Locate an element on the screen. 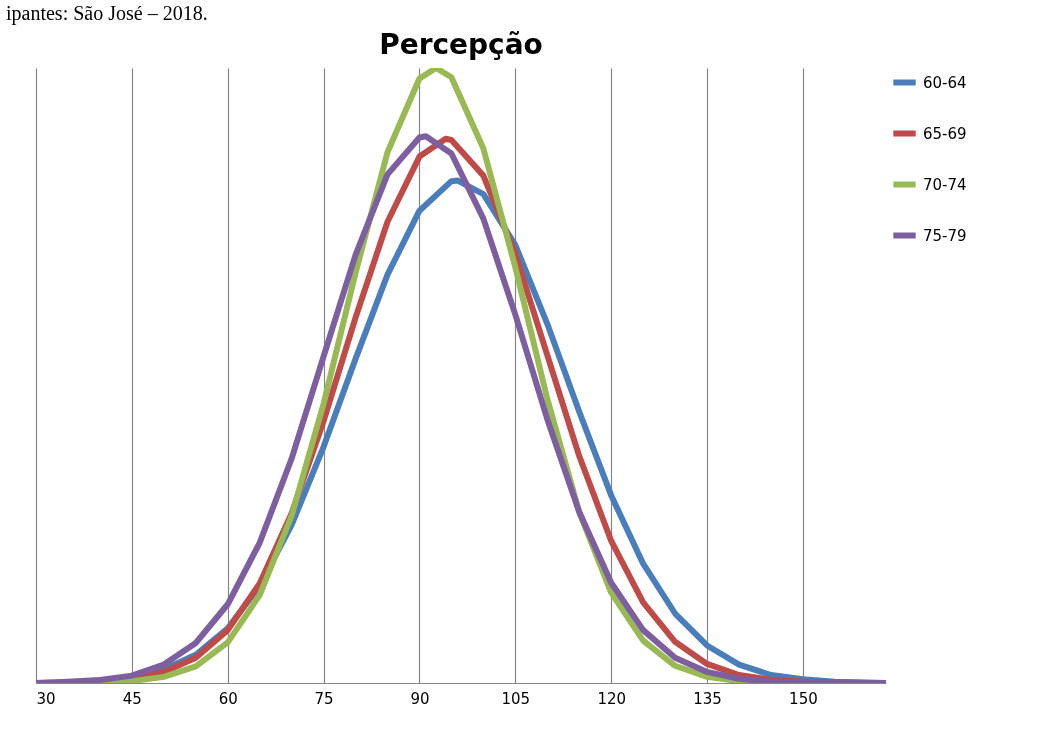 Image resolution: width=1051 pixels, height=740 pixels. x-tick-label: 135 is located at coordinates (707, 698).